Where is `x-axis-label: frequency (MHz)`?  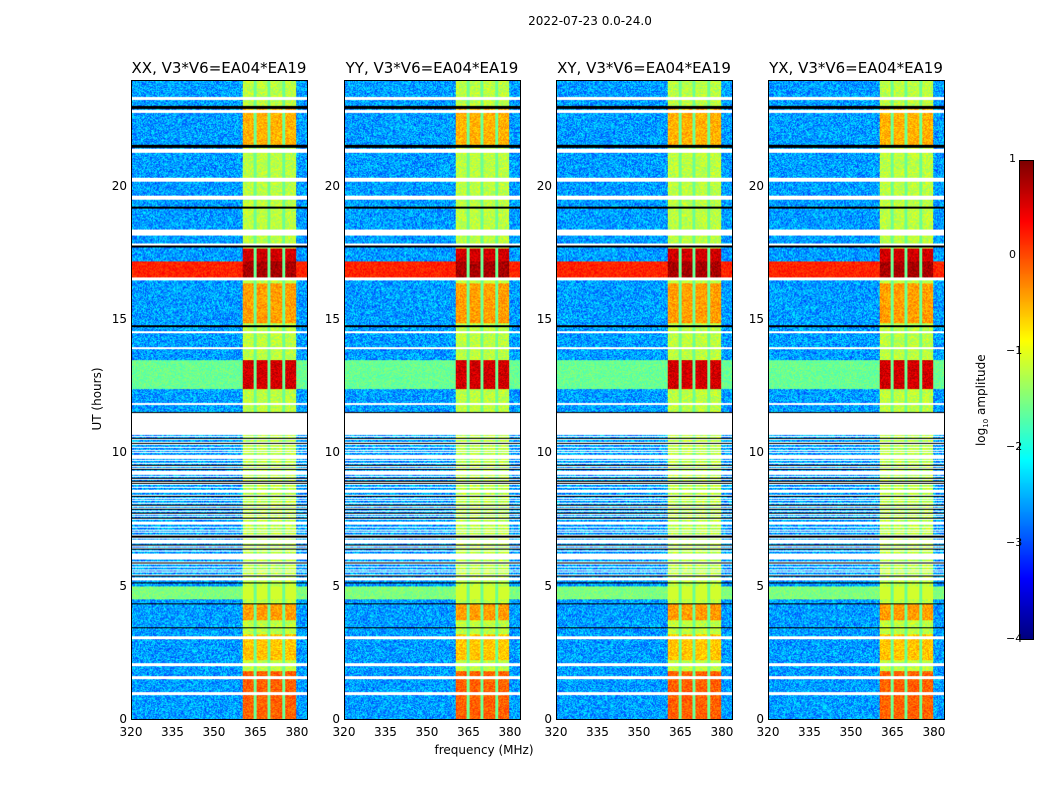
x-axis-label: frequency (MHz) is located at coordinates (484, 750).